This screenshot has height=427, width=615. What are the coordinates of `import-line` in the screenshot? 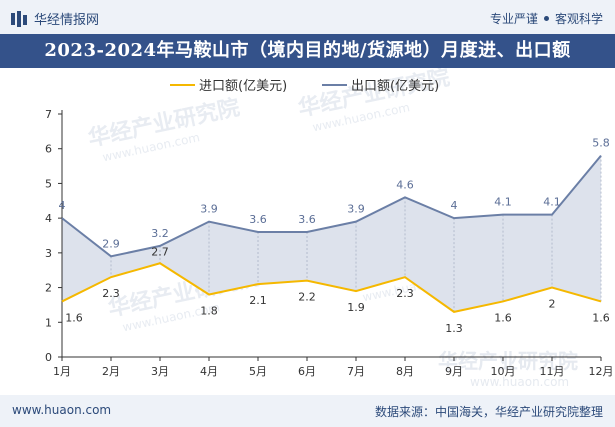 It's located at (331, 287).